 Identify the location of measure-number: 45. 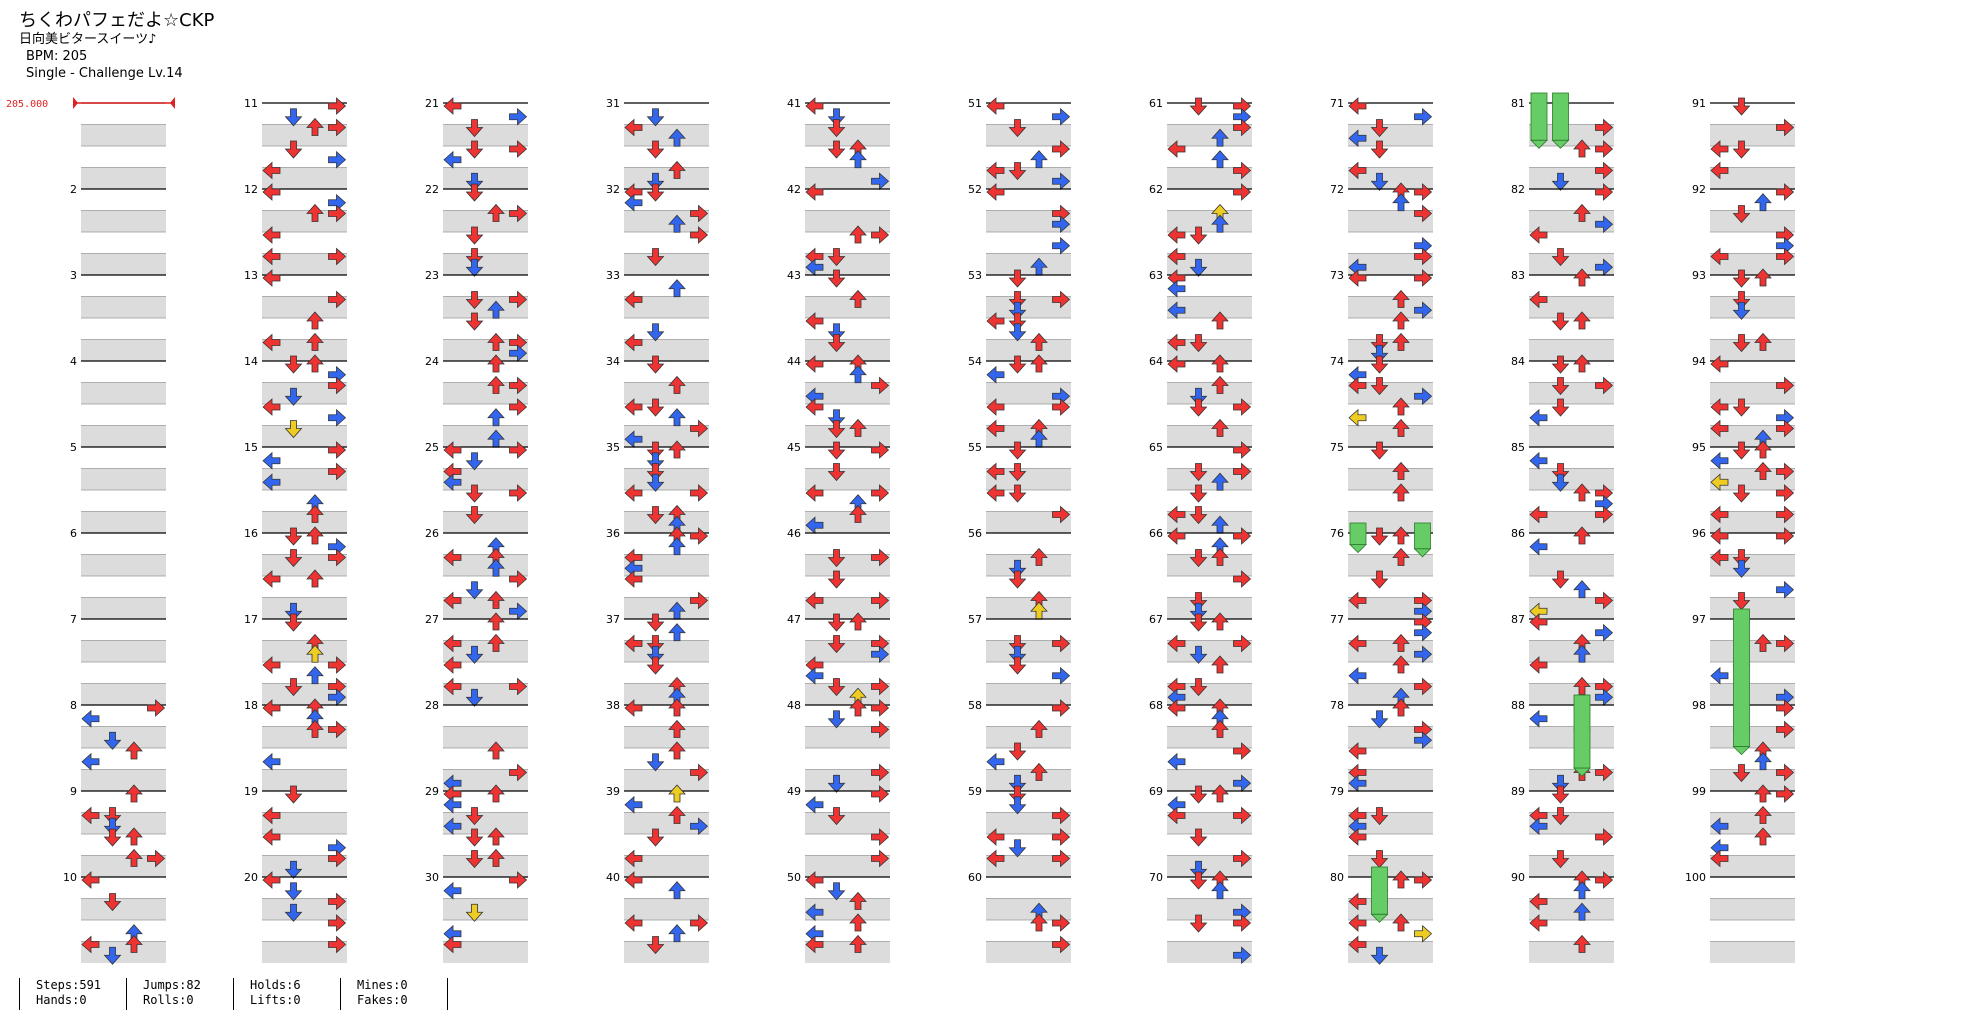
(794, 447).